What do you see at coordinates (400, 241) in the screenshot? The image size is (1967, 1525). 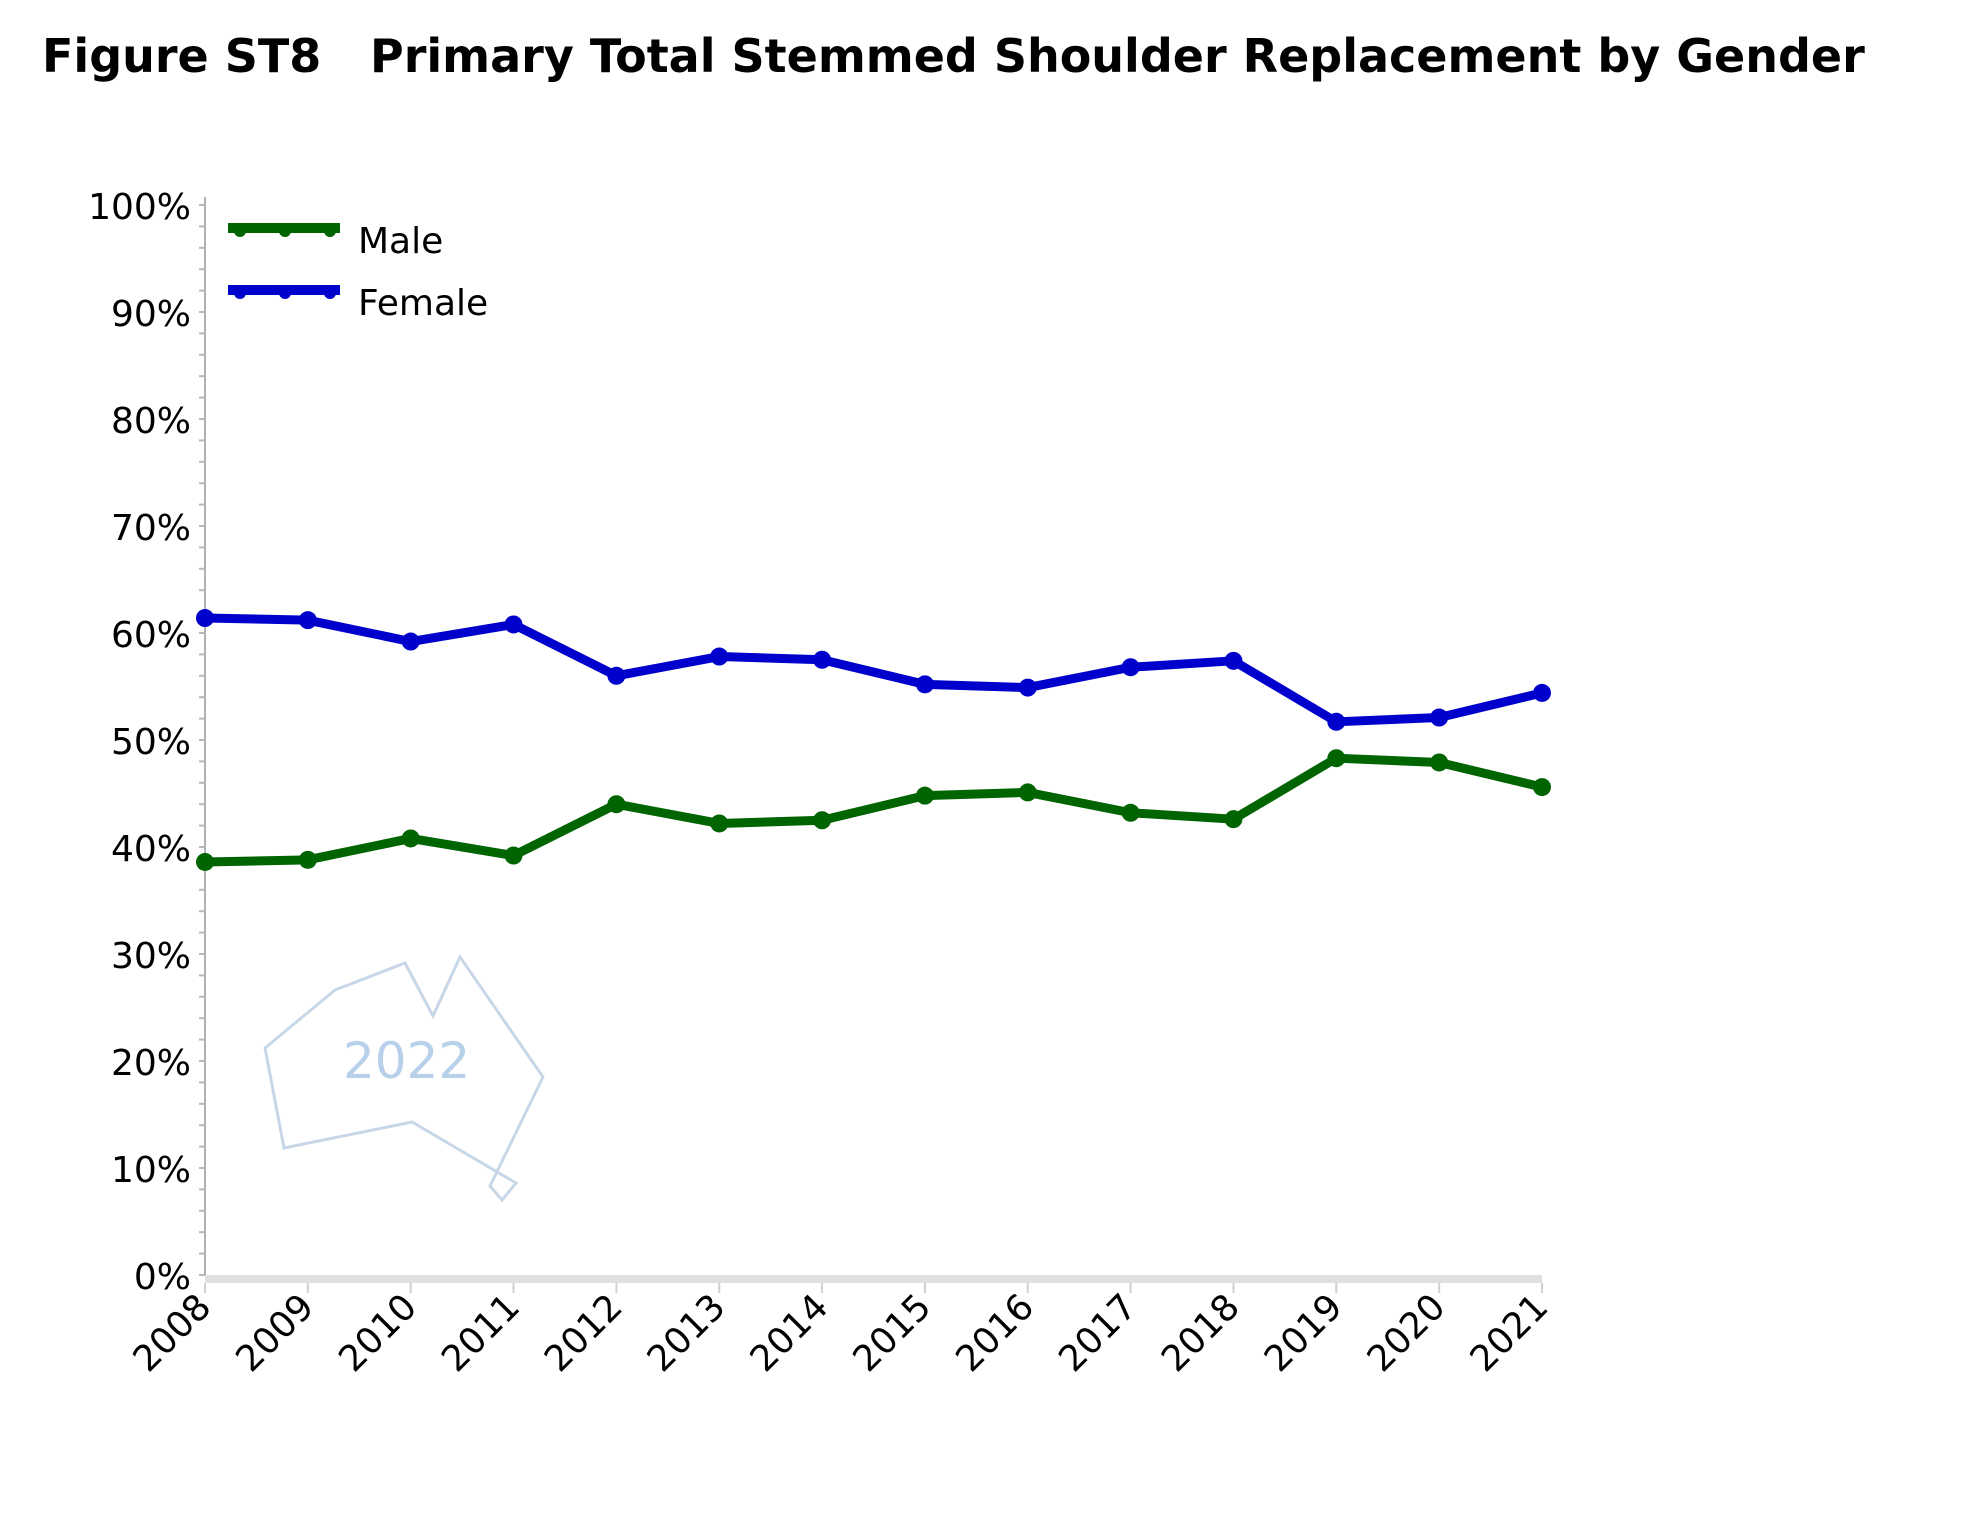 I see `legend-label-male: Male` at bounding box center [400, 241].